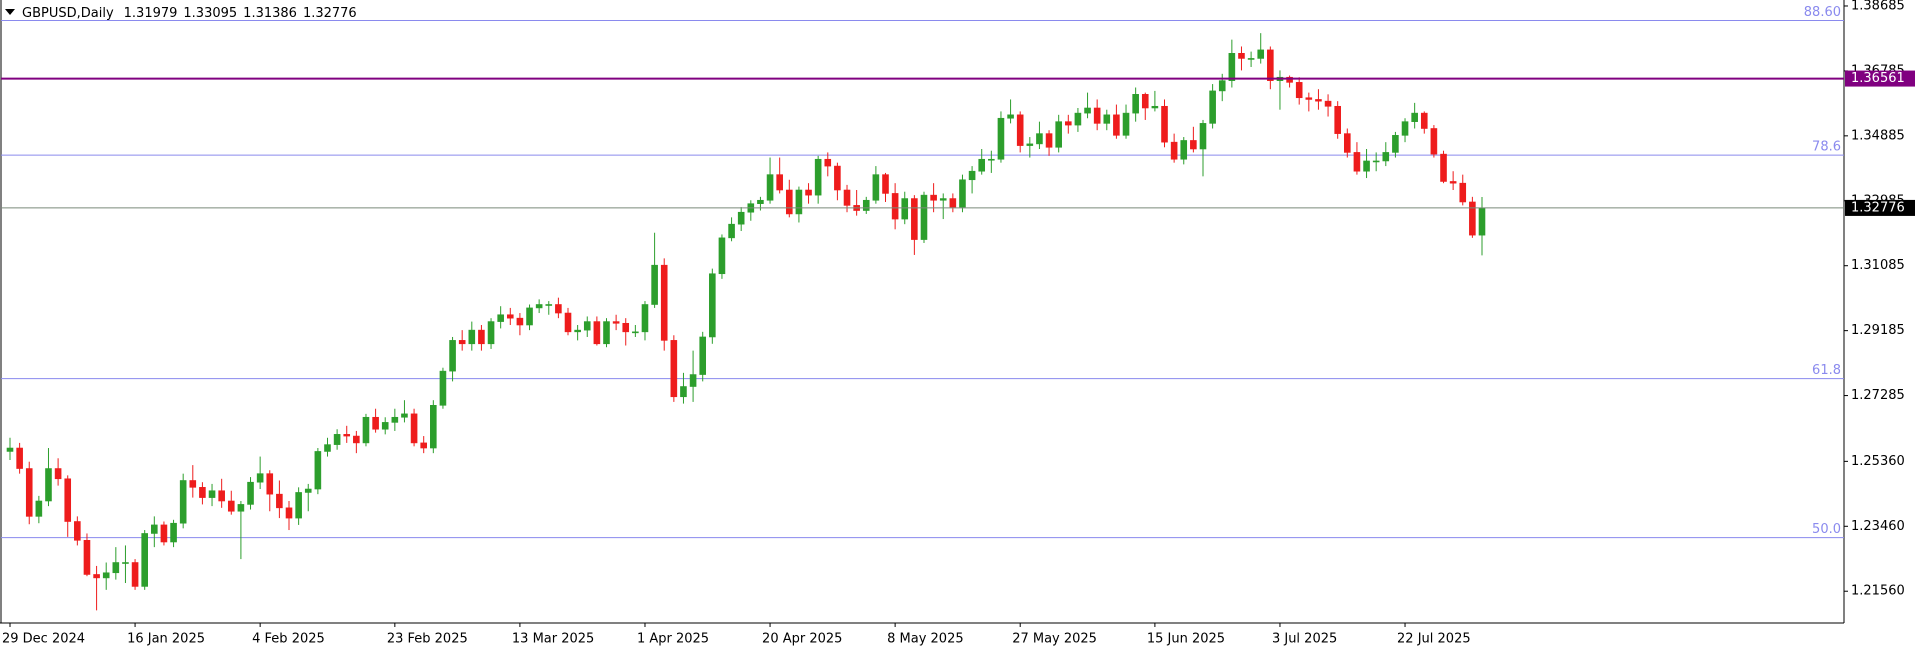  I want to click on x-tick-label: 29 Dec 2024, so click(43, 639).